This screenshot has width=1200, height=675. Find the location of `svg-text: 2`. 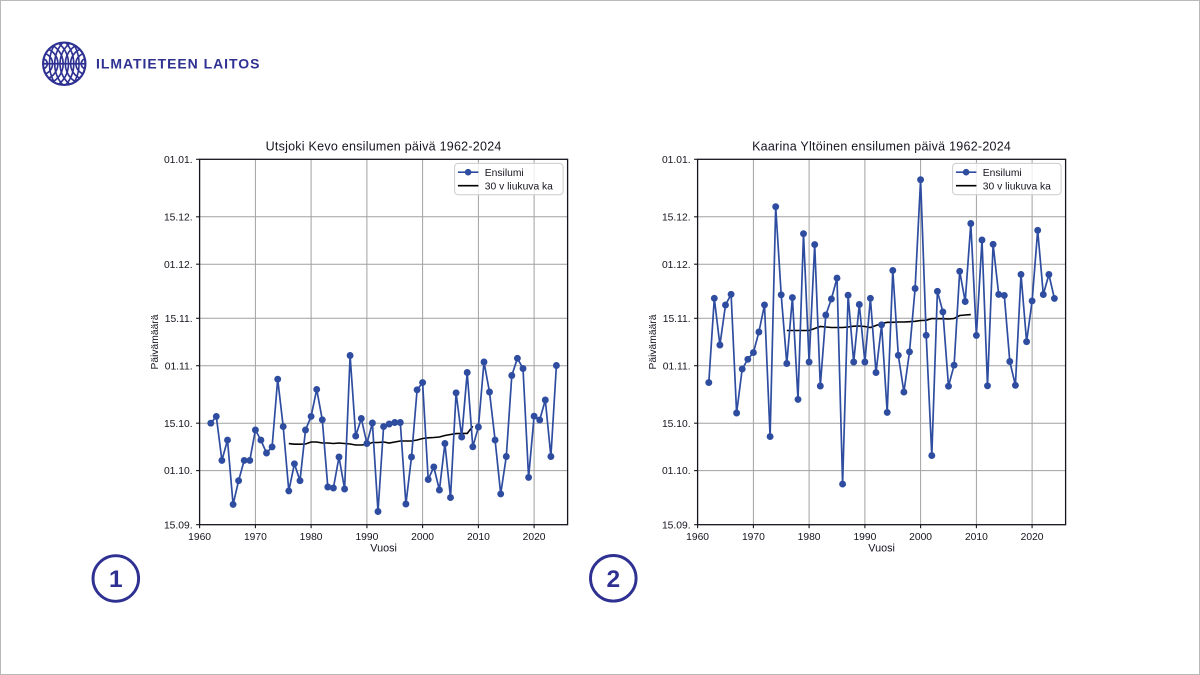

svg-text: 2 is located at coordinates (613, 579).